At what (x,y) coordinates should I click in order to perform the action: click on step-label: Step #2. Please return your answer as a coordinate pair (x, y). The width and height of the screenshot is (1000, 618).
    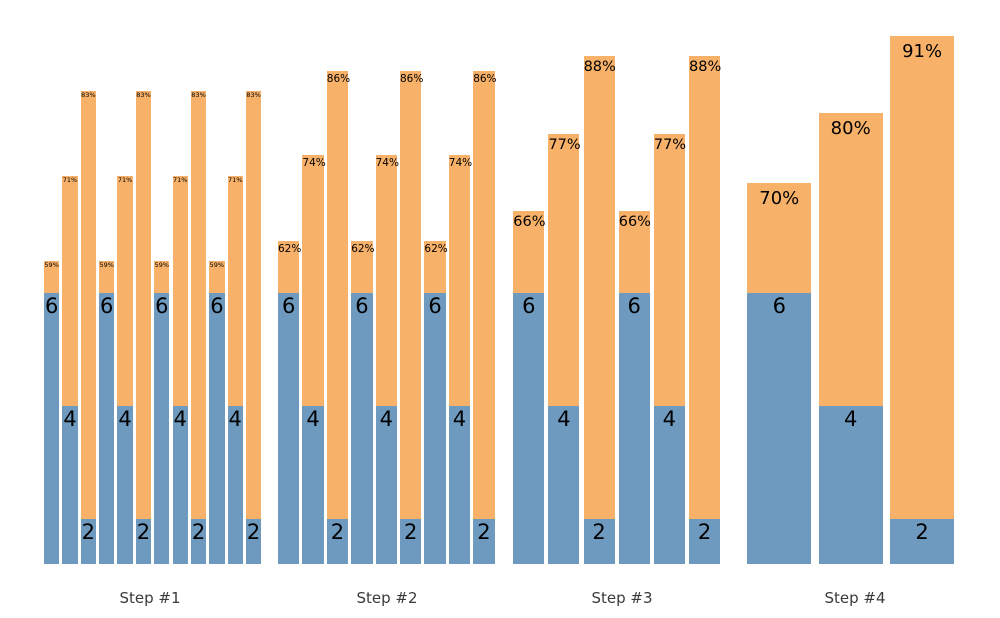
    Looking at the image, I should click on (387, 598).